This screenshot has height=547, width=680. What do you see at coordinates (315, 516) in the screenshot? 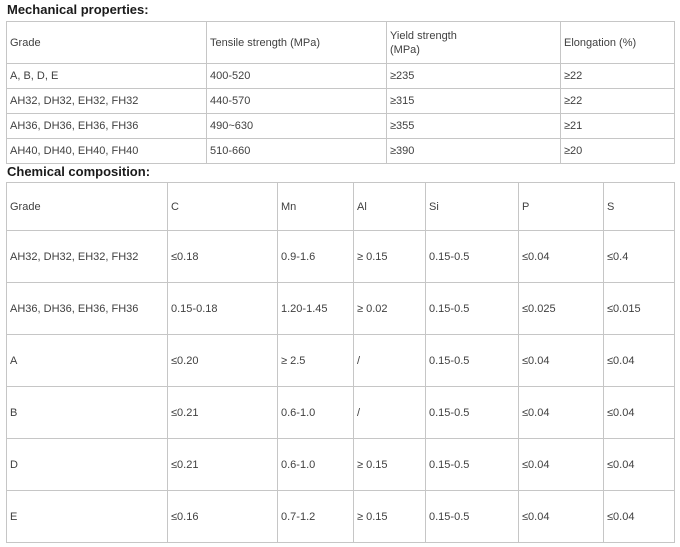
I see `table-cell: 0.7-1.2` at bounding box center [315, 516].